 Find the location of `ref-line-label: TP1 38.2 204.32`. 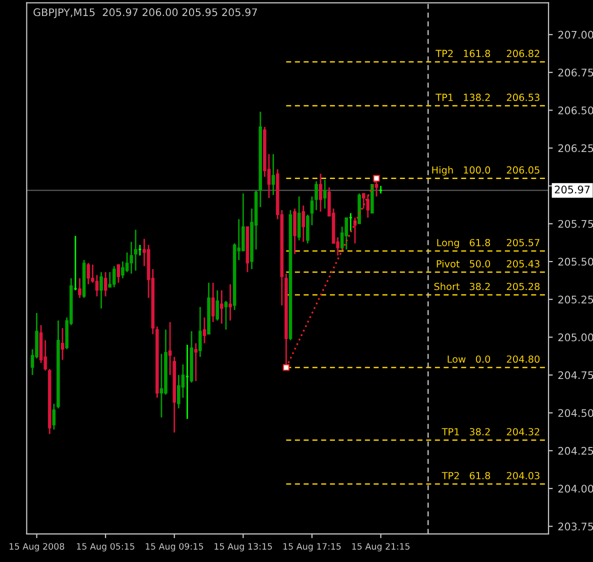

ref-line-label: TP1 38.2 204.32 is located at coordinates (491, 432).